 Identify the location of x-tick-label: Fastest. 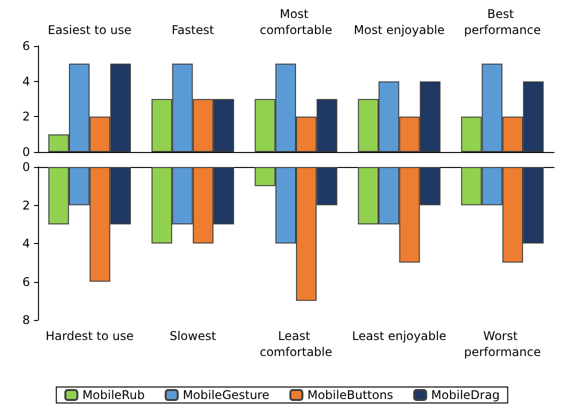
(193, 30).